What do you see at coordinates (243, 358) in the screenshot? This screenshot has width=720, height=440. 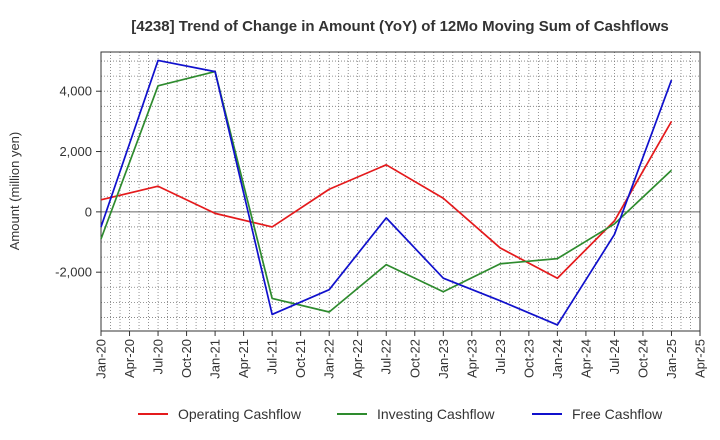 I see `x-tick-label: Apr-21` at bounding box center [243, 358].